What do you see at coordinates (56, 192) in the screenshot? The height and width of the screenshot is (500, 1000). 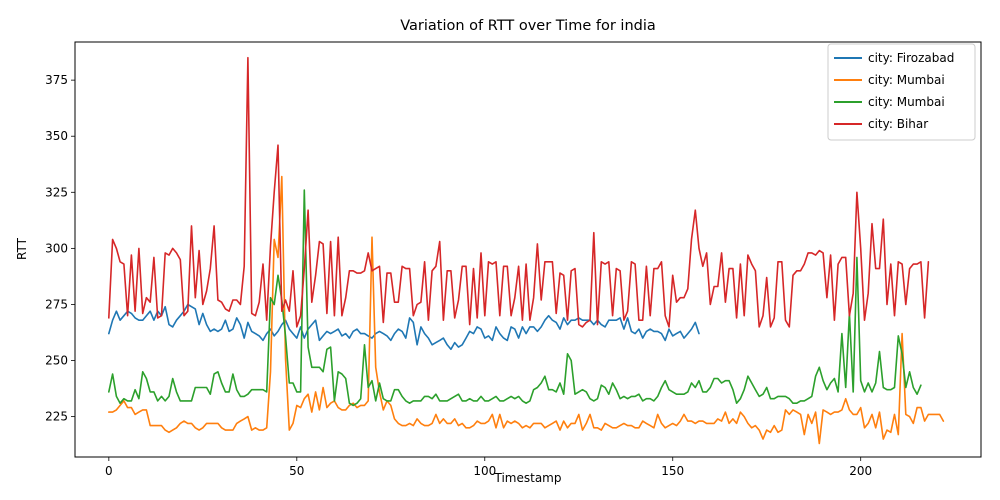 I see `y-tick-label: 325` at bounding box center [56, 192].